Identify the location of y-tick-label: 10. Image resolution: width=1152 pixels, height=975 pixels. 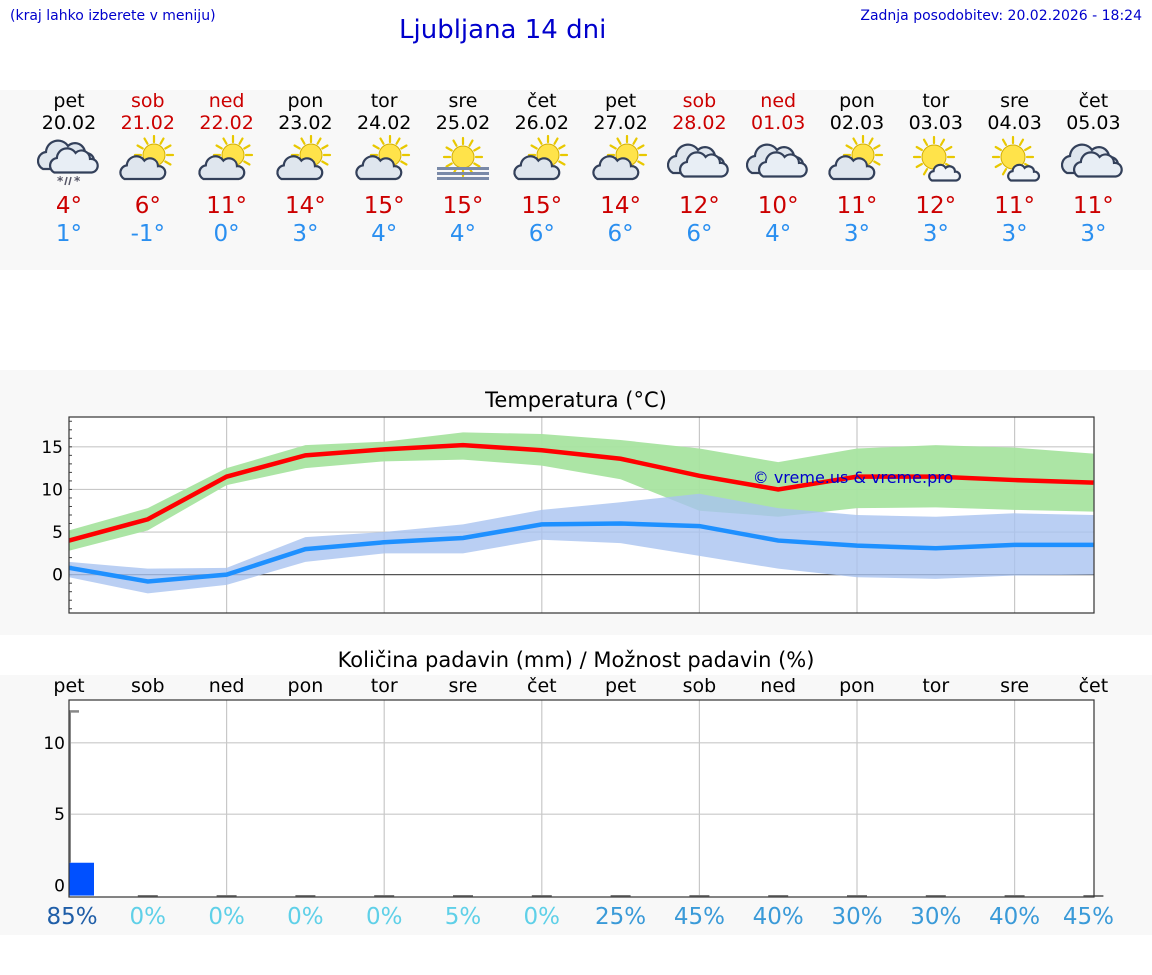
(52, 490).